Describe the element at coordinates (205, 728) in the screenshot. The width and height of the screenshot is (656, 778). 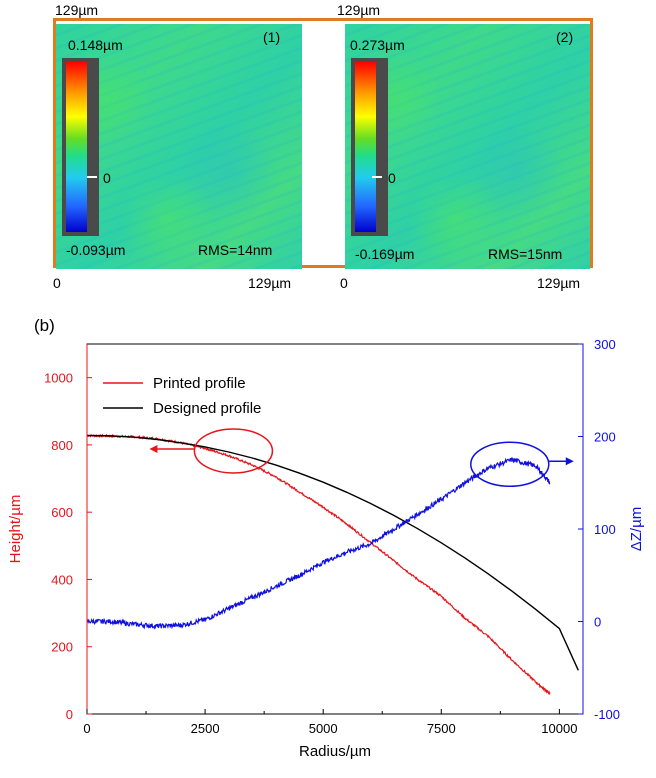
I see `x-tick-label: 2500` at that location.